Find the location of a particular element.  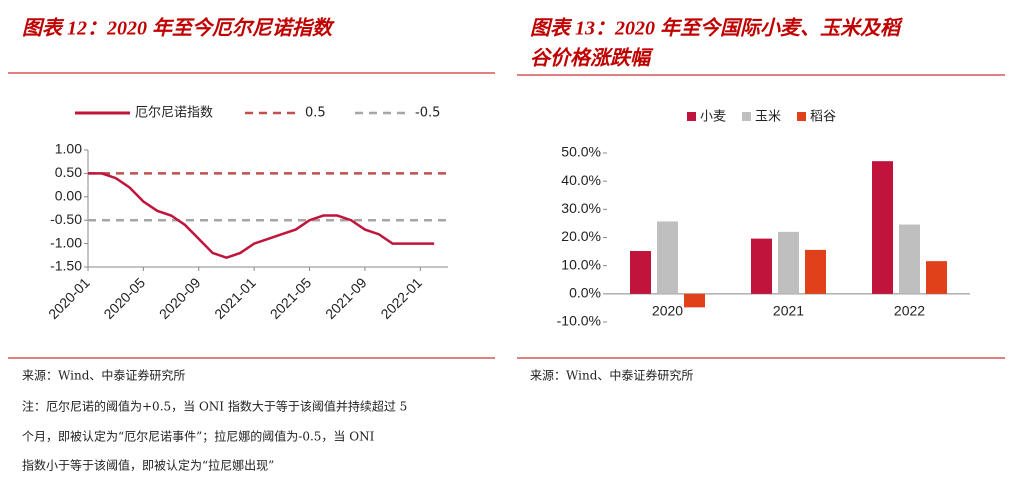

y-tick-label: -1.50 is located at coordinates (66, 266).